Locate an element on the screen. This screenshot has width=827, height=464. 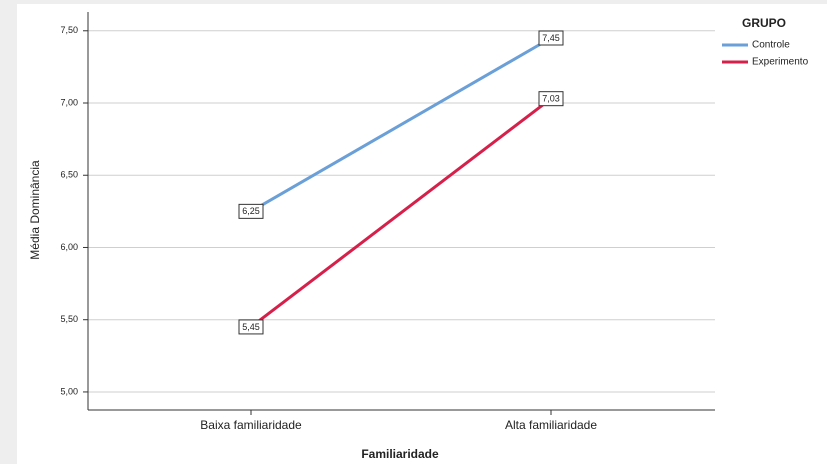
y-tick-label: 5,50 is located at coordinates (69, 319).